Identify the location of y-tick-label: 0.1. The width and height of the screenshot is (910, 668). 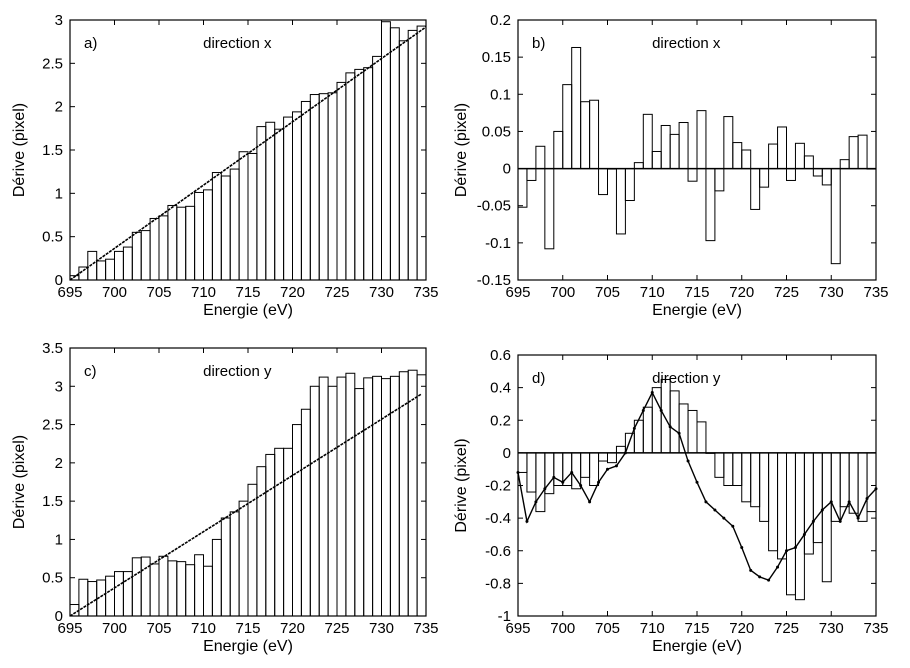
(500, 94).